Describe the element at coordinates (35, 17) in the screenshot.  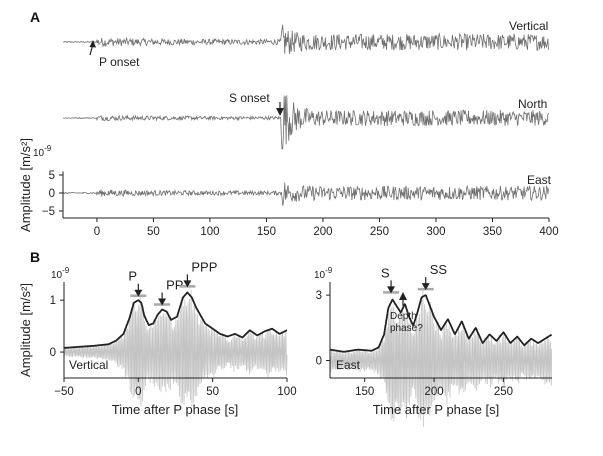
I see `panel-a-label: A` at that location.